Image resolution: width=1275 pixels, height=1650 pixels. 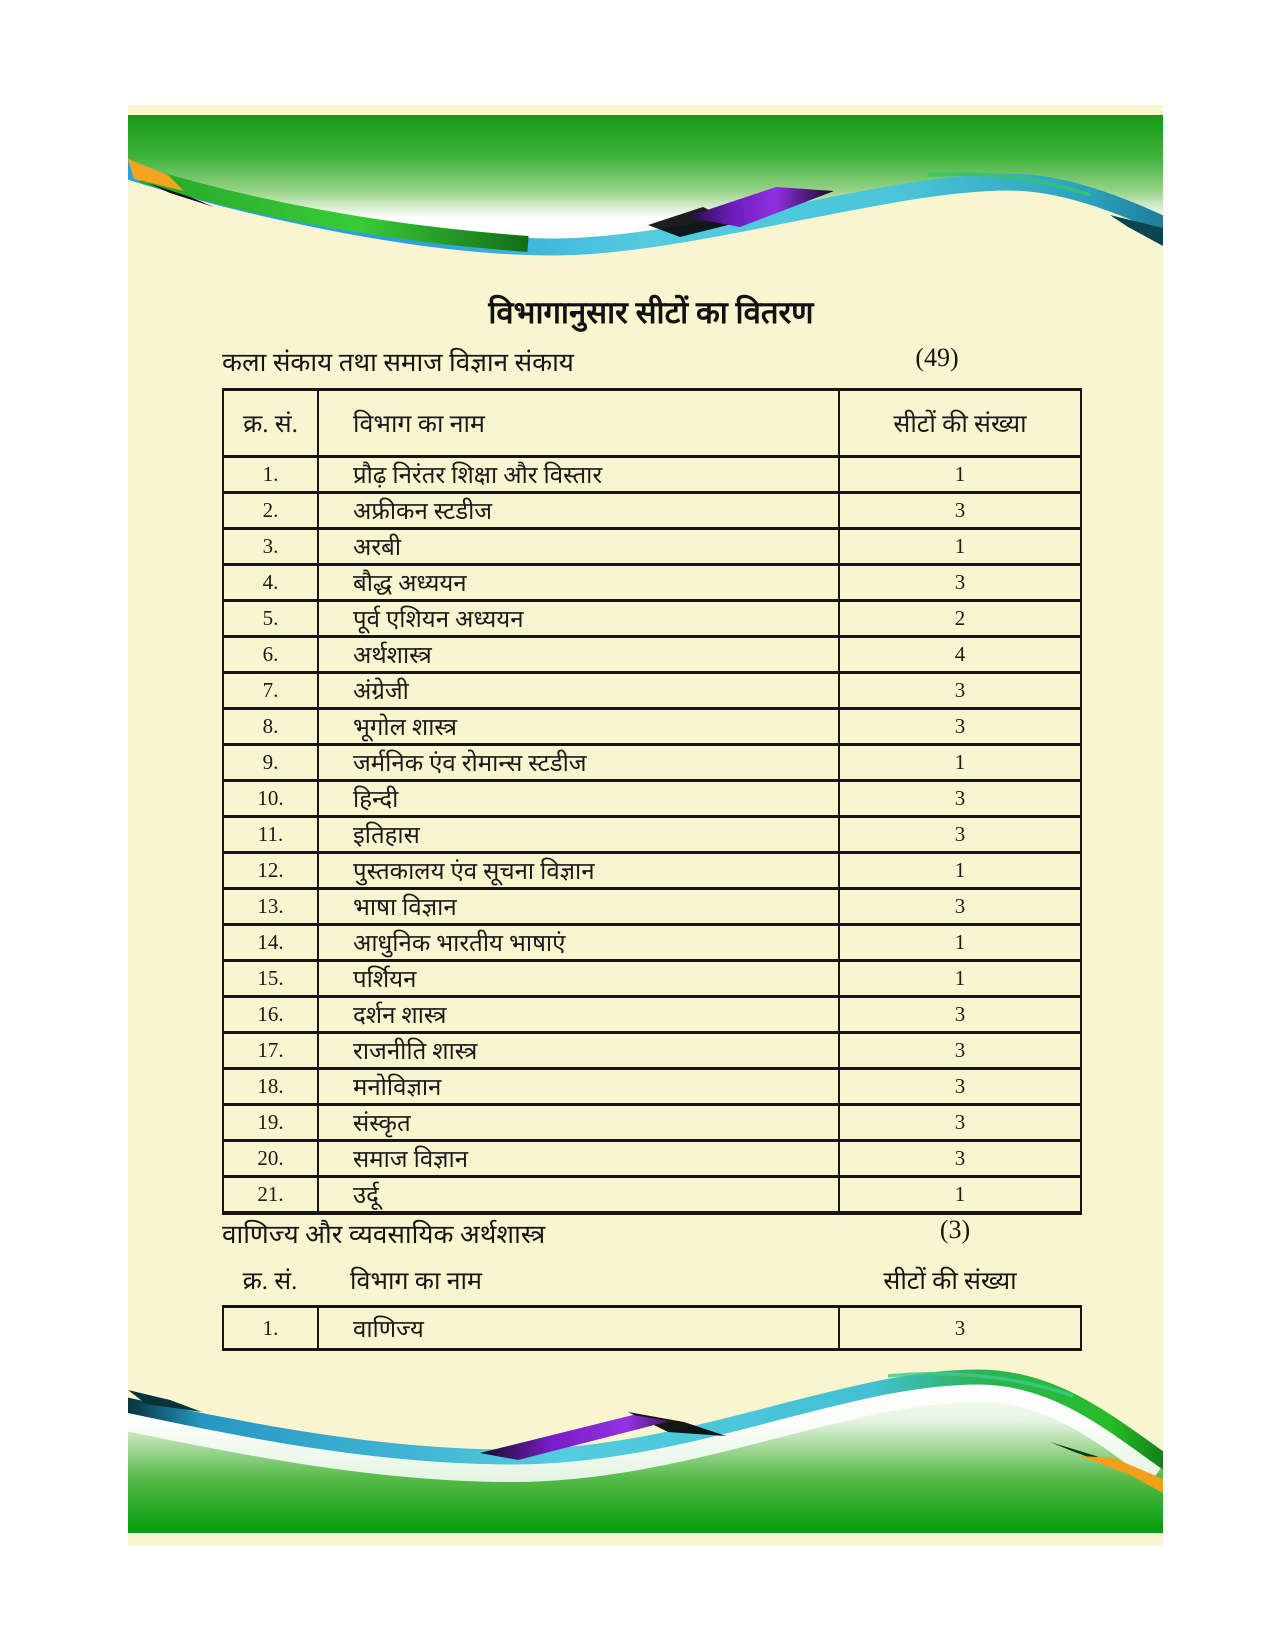 I want to click on table-row: 19. संस्कृत 3, so click(x=652, y=1122).